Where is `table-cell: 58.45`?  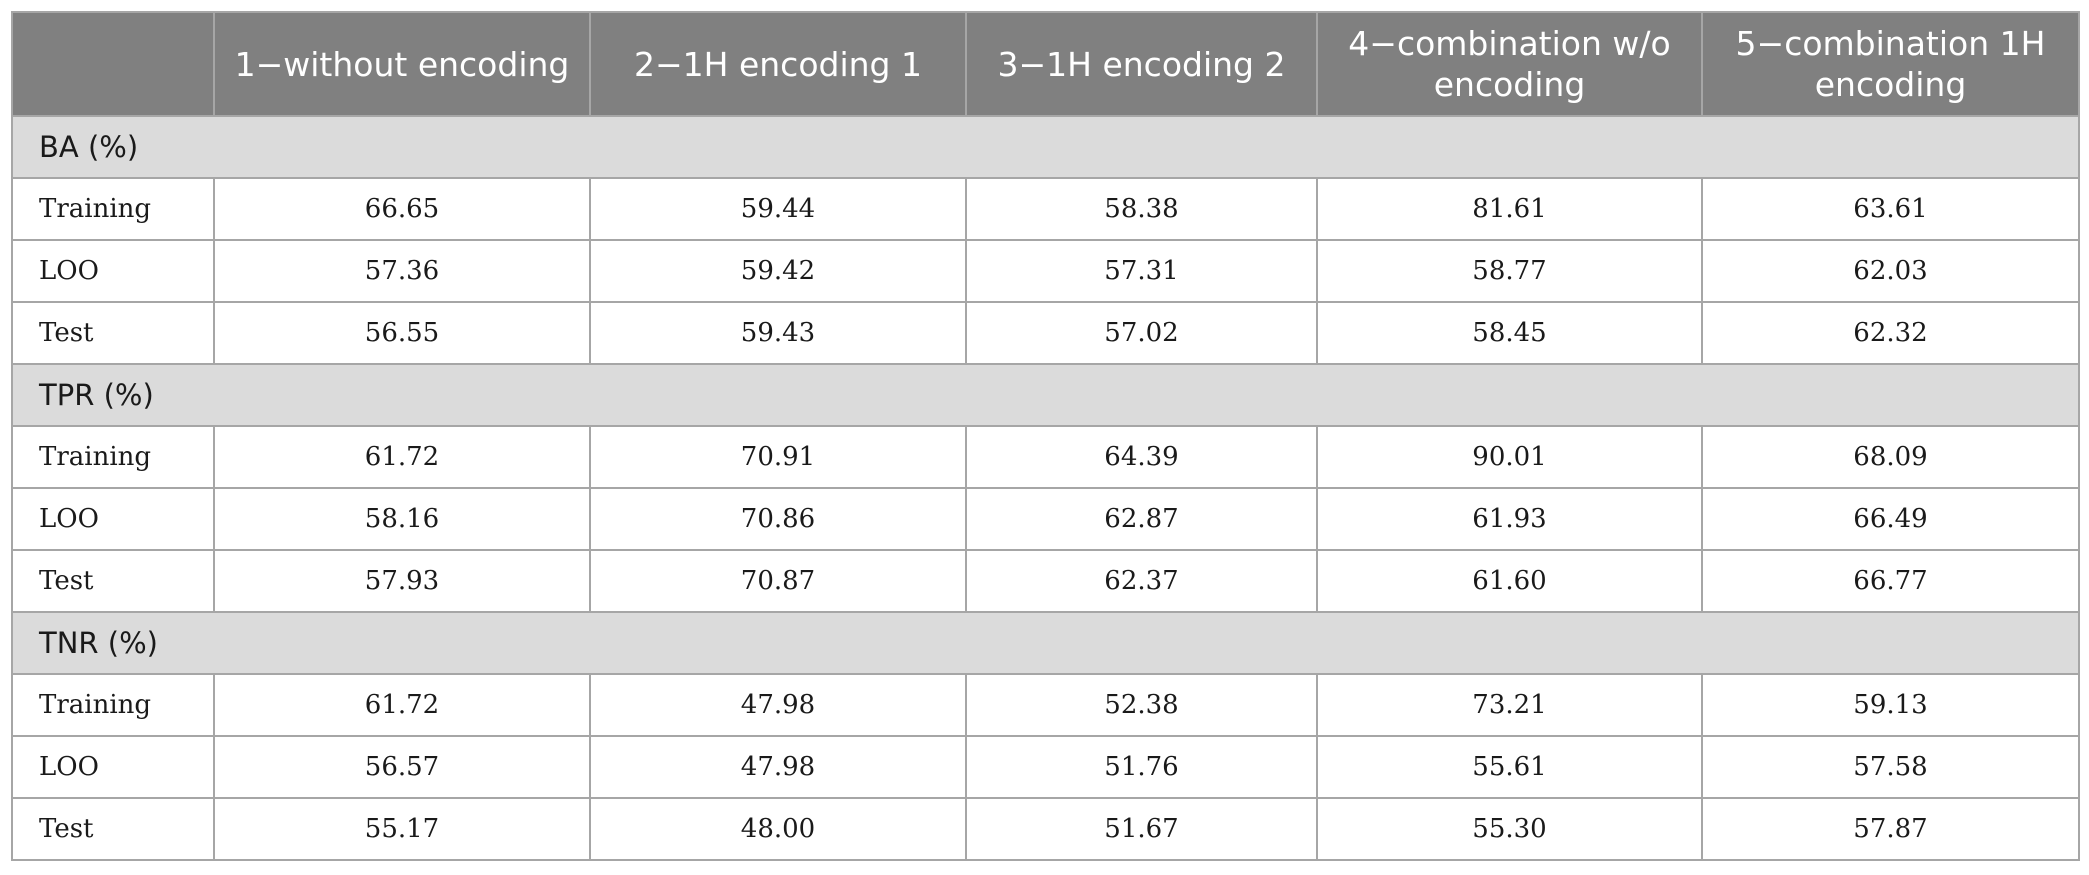
table-cell: 58.45 is located at coordinates (1509, 333).